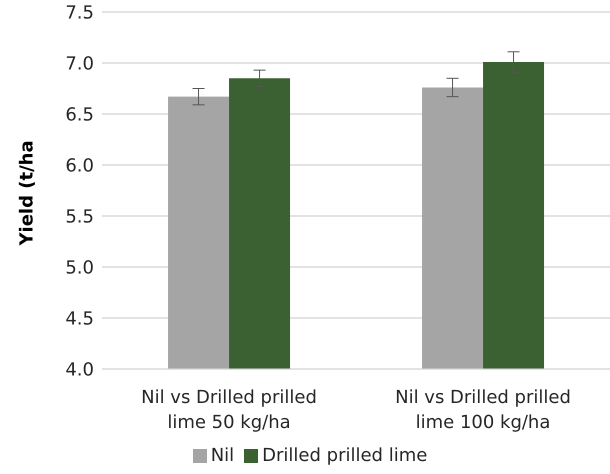 This screenshot has height=474, width=610. I want to click on legend-label: Drilled prilled lime, so click(345, 455).